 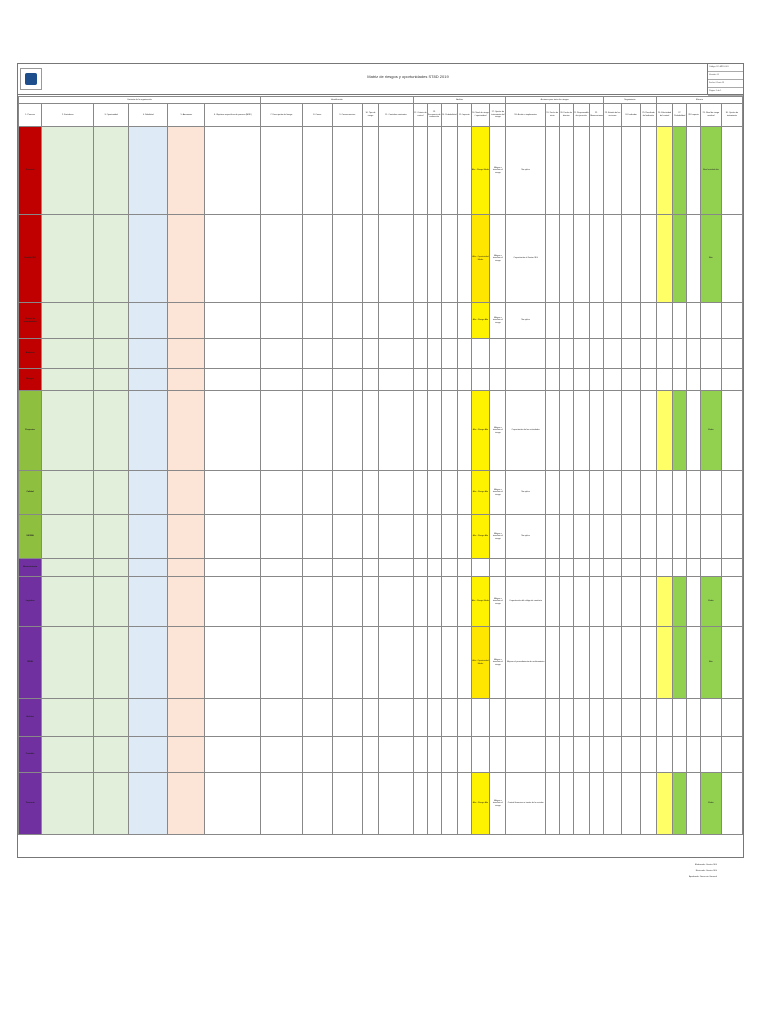 What do you see at coordinates (30, 379) in the screenshot?
I see `process-cell: Riesgos` at bounding box center [30, 379].